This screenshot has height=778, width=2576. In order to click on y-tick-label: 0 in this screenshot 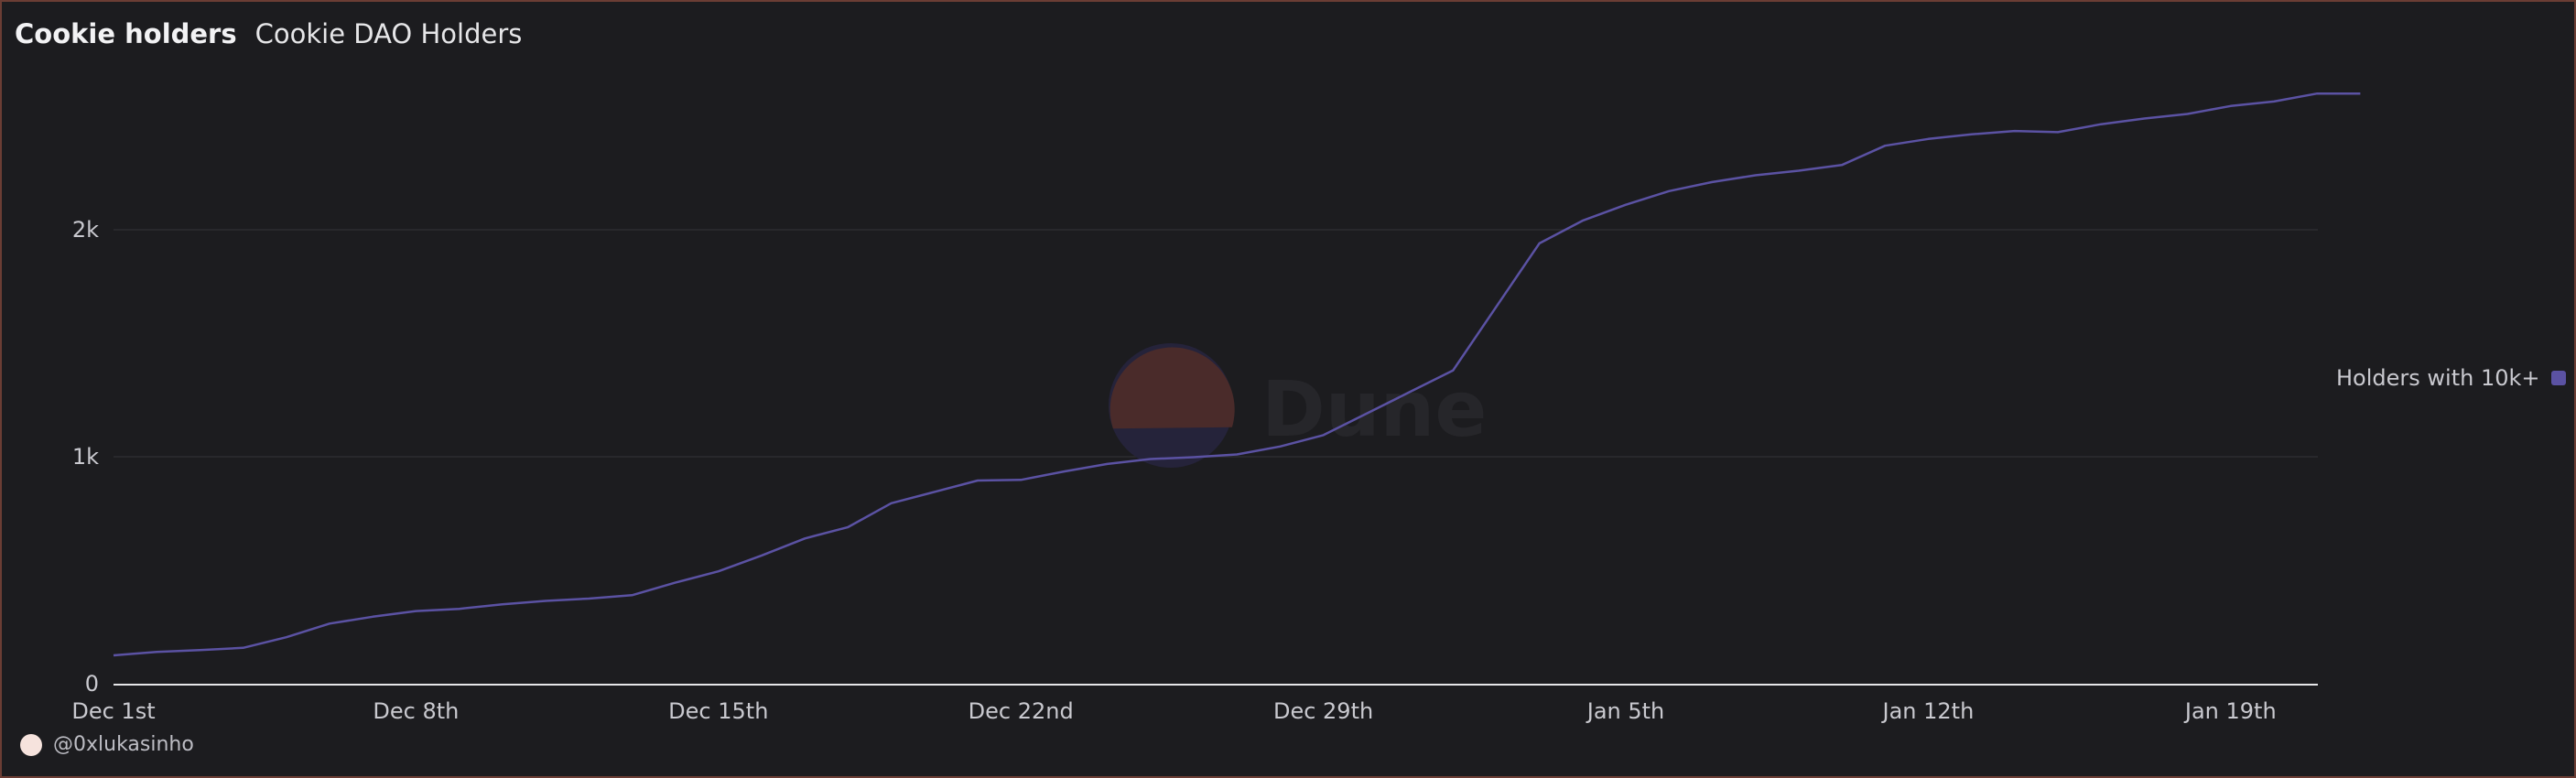, I will do `click(92, 684)`.